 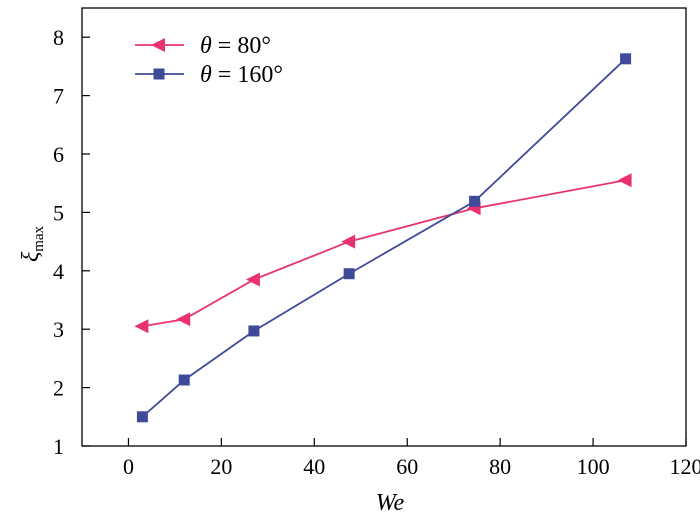 I want to click on legend-item-theta-80: θ = 80°, so click(x=203, y=46).